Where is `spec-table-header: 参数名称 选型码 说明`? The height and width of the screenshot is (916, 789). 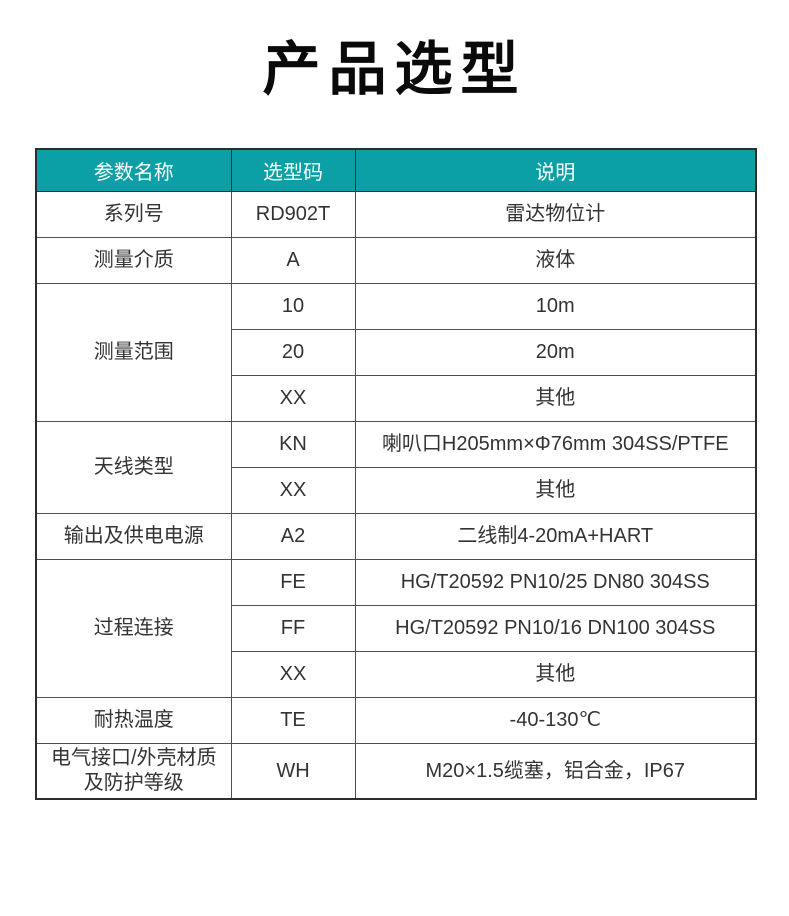 spec-table-header: 参数名称 选型码 说明 is located at coordinates (396, 170).